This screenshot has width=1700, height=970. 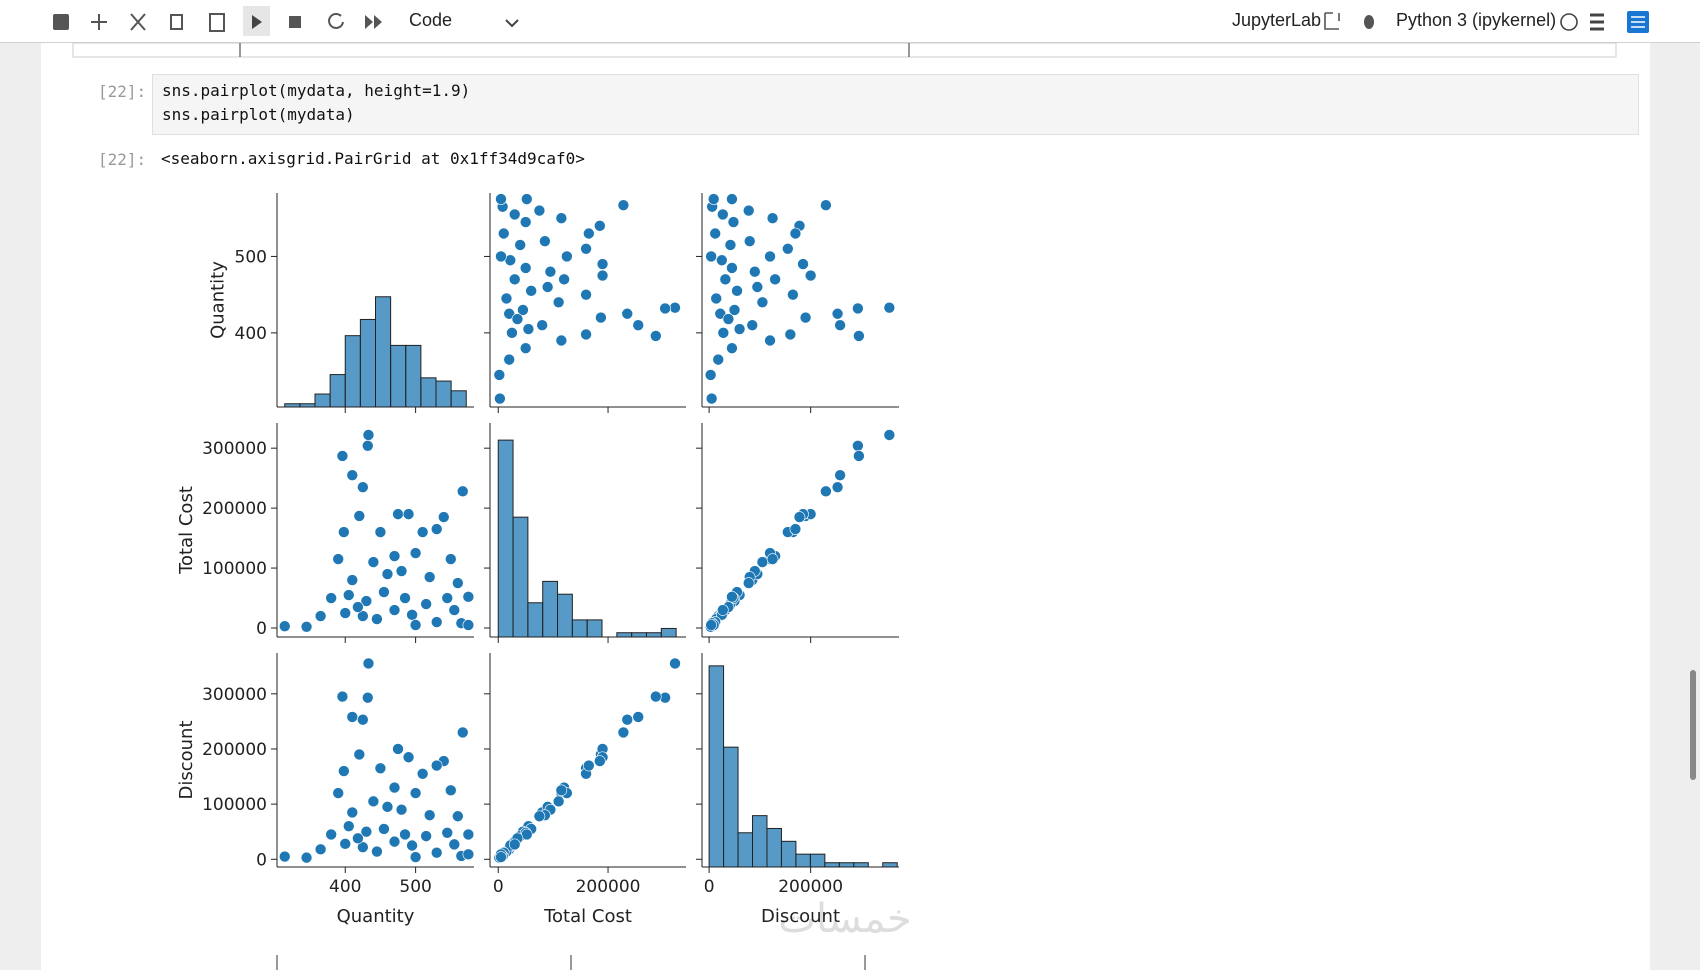 I want to click on cell-type: Code, so click(x=431, y=20).